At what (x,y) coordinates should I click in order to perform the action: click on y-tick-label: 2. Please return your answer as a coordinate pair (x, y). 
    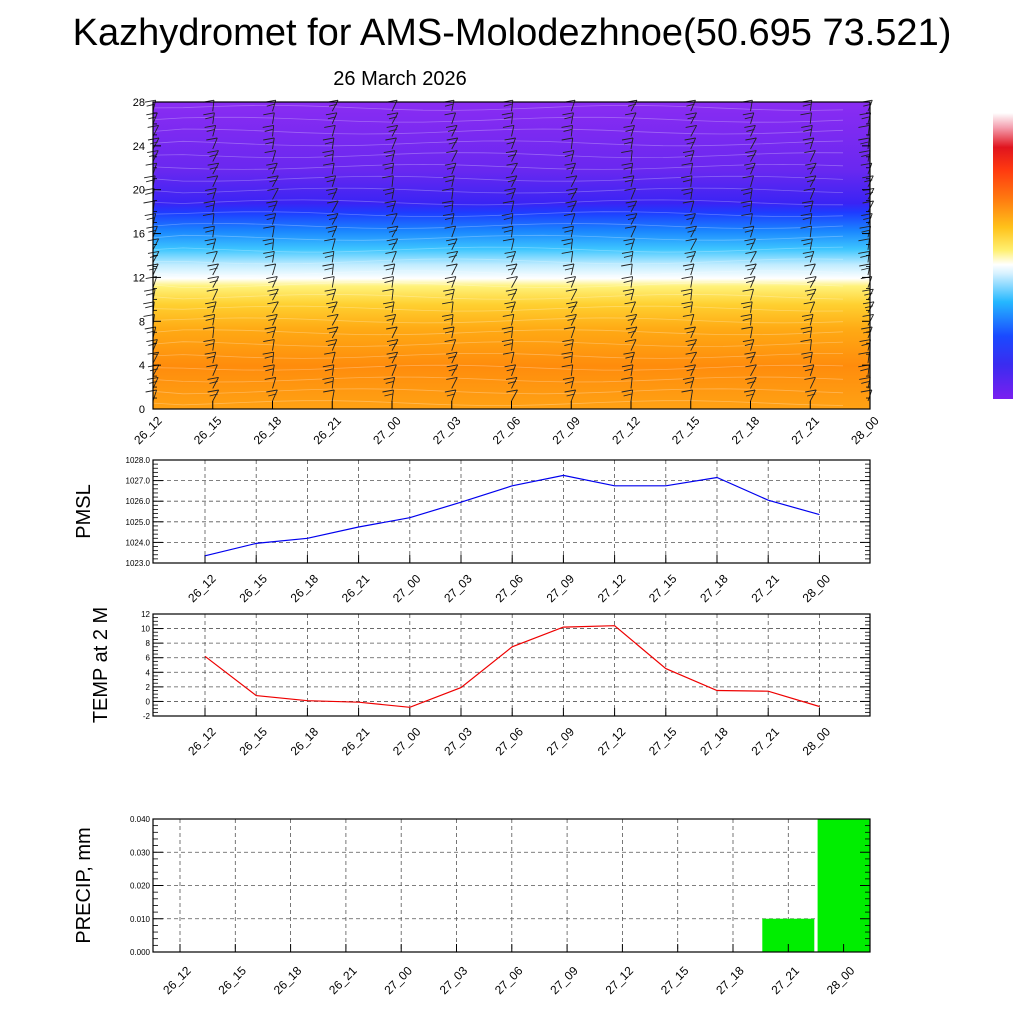
    Looking at the image, I should click on (148, 687).